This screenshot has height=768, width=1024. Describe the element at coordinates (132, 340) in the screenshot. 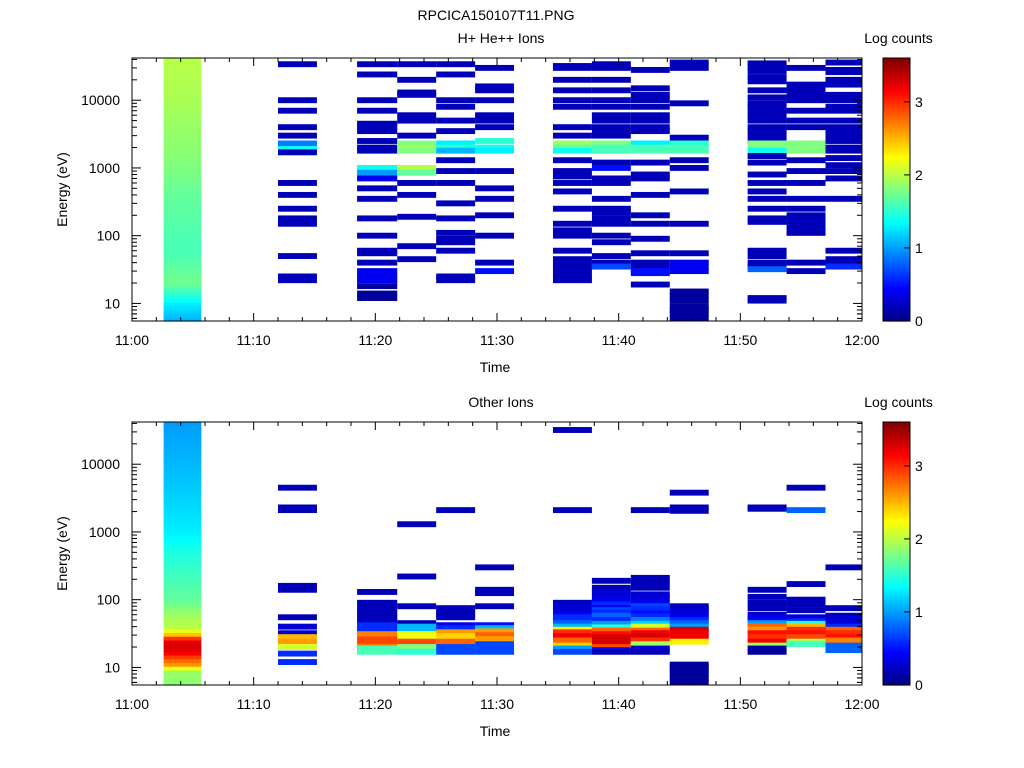

I see `x-tick-label: 11:00` at that location.